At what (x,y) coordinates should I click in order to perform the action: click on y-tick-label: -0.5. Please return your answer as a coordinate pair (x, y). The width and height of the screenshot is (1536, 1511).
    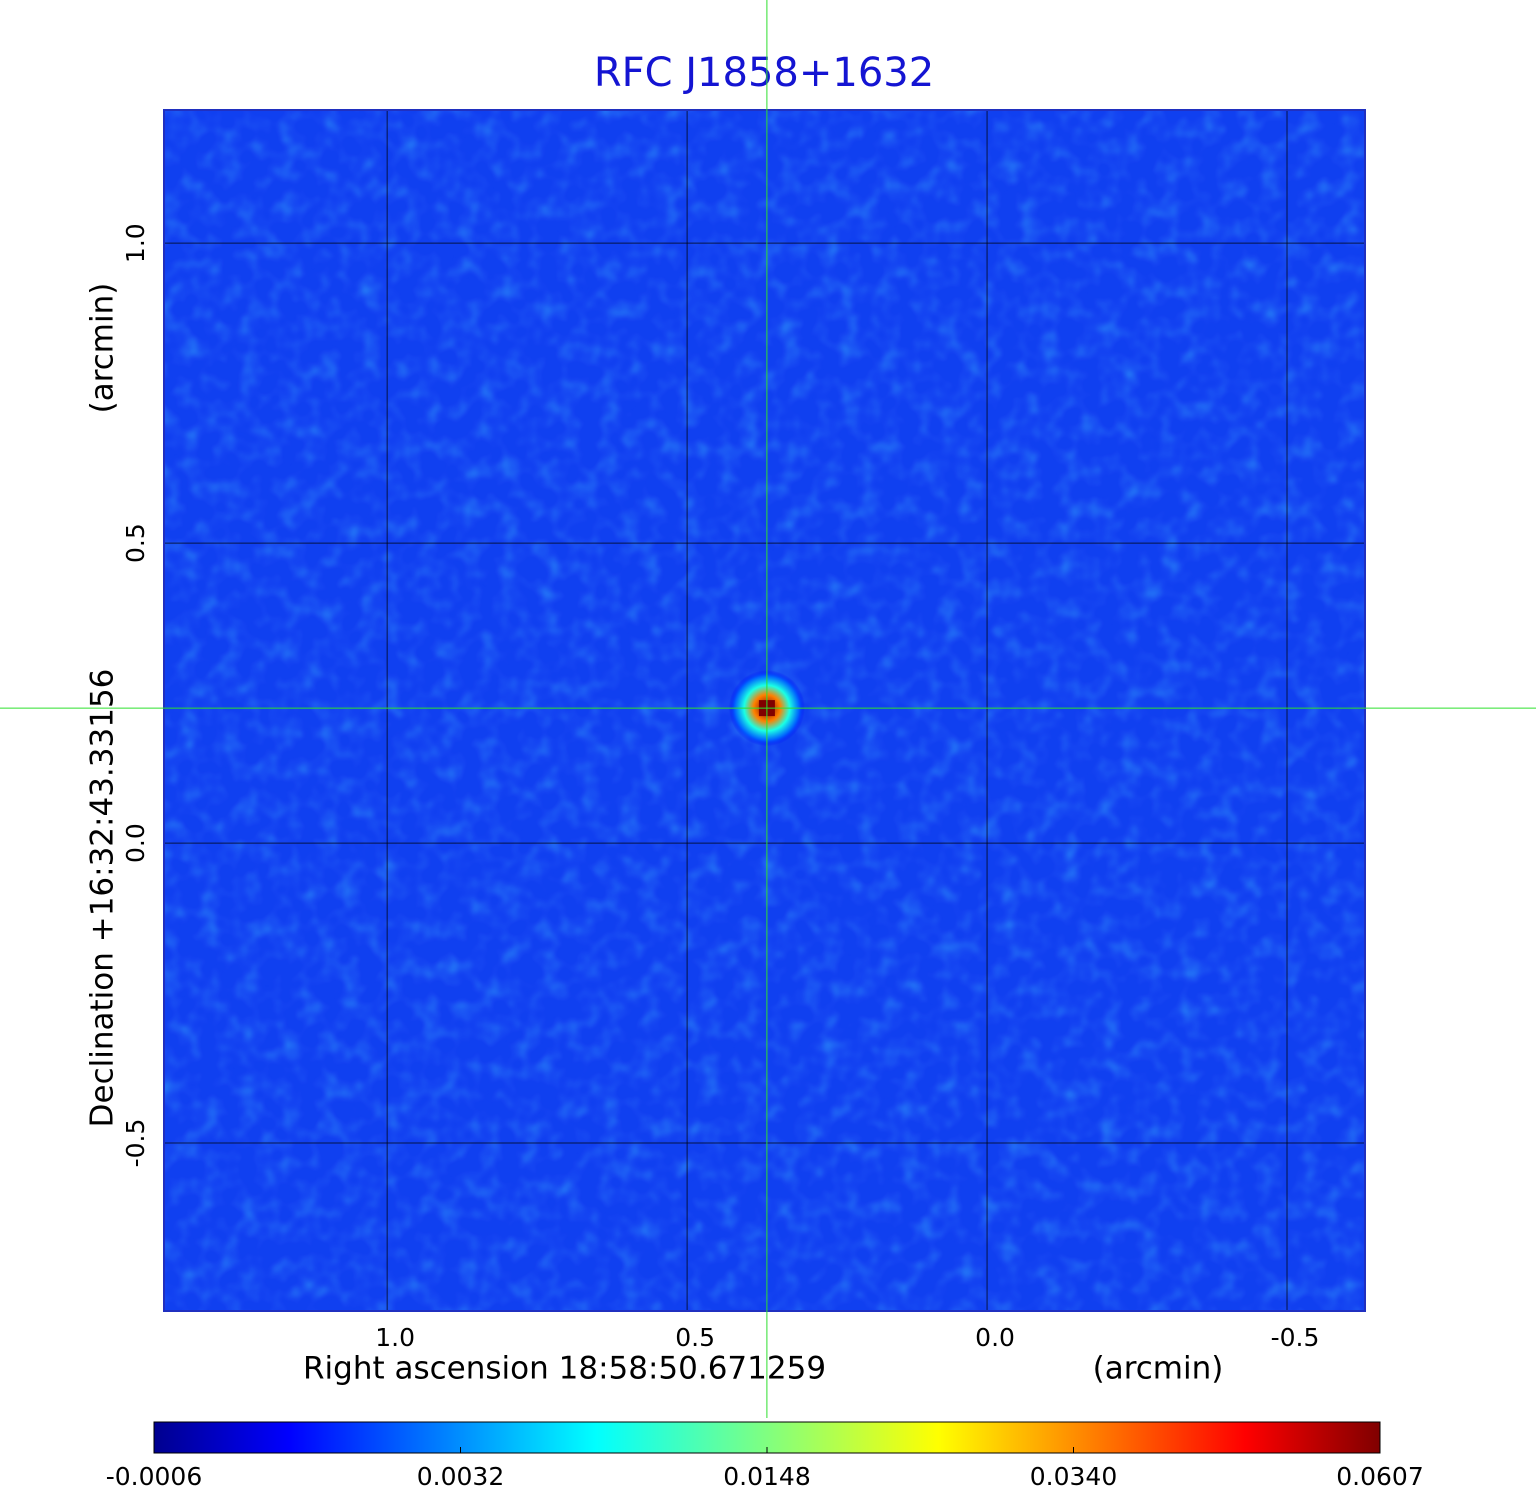
    Looking at the image, I should click on (135, 1143).